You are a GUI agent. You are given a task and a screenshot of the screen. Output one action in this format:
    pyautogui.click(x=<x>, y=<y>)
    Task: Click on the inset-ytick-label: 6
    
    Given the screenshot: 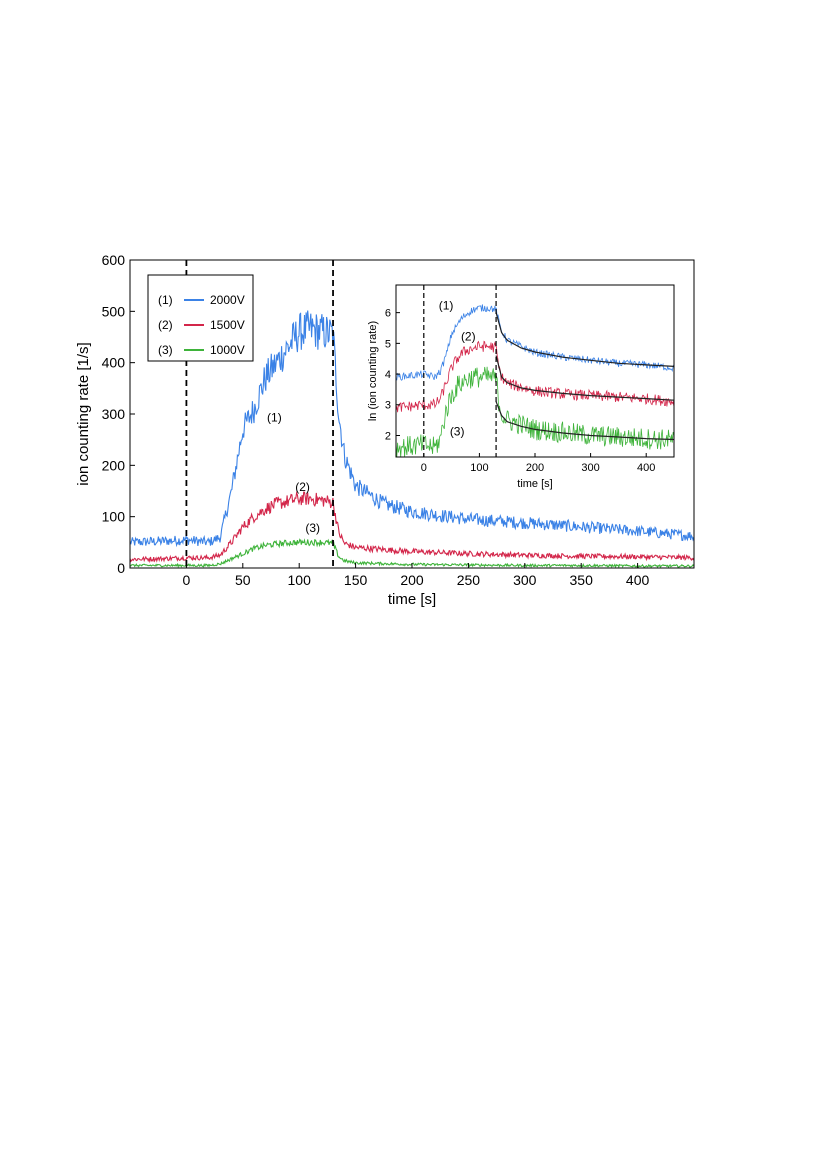 What is the action you would take?
    pyautogui.click(x=388, y=314)
    